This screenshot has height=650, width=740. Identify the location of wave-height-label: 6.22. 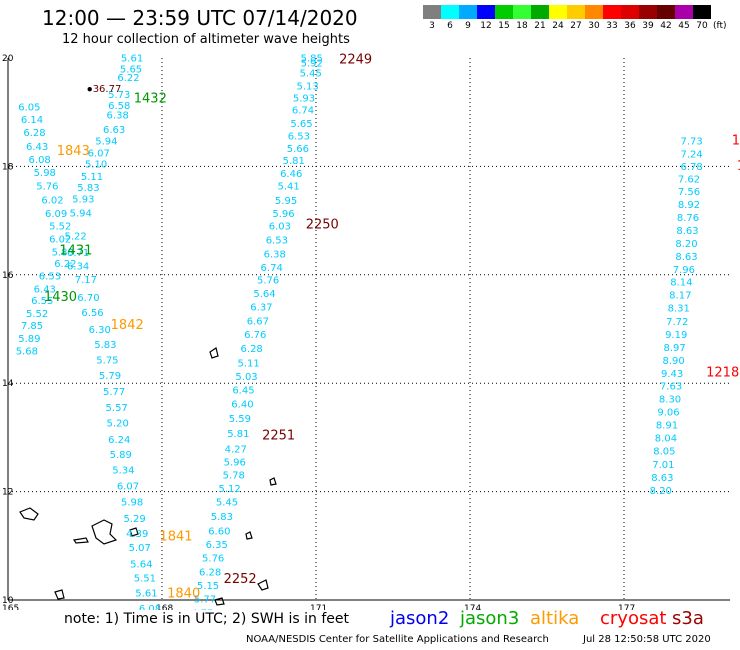
(128, 78).